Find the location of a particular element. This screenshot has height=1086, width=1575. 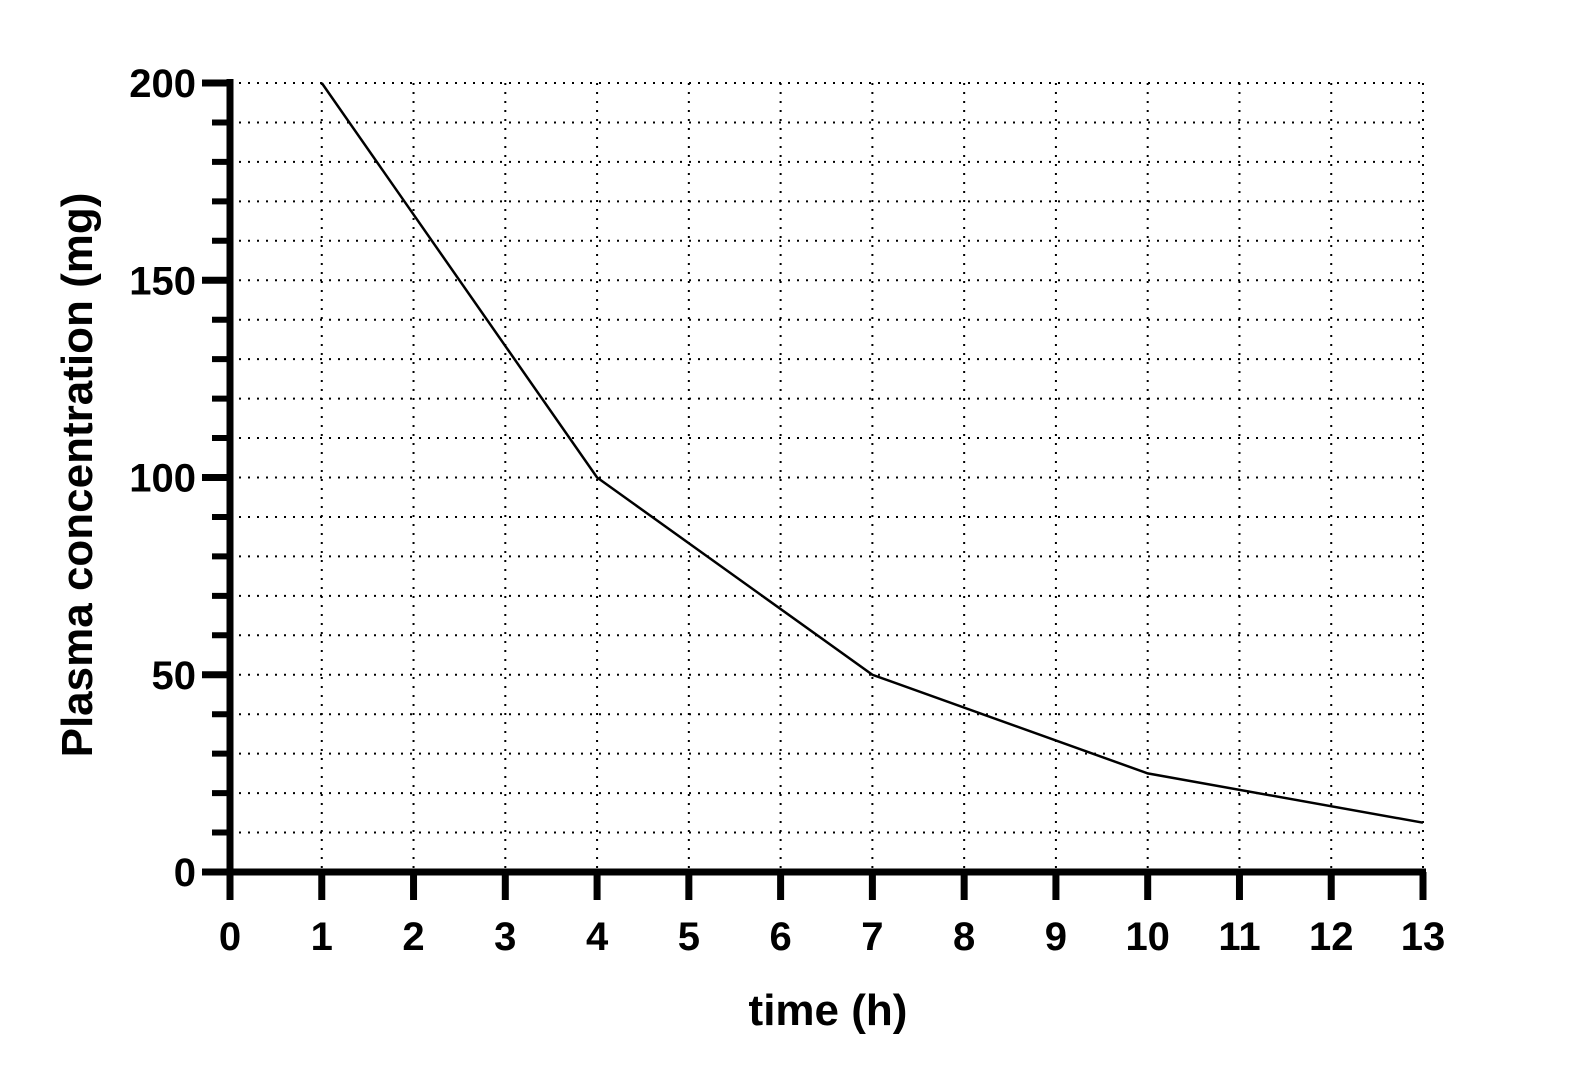

x-tick-label: 11 is located at coordinates (1239, 937).